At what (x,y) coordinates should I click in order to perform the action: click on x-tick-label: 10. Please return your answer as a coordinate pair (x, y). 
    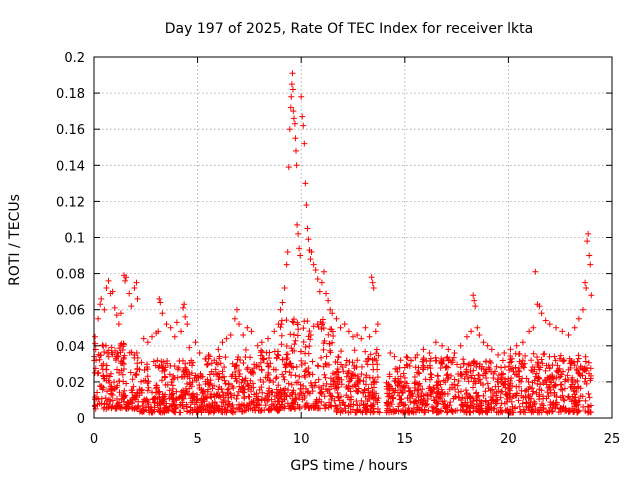
    Looking at the image, I should click on (301, 439).